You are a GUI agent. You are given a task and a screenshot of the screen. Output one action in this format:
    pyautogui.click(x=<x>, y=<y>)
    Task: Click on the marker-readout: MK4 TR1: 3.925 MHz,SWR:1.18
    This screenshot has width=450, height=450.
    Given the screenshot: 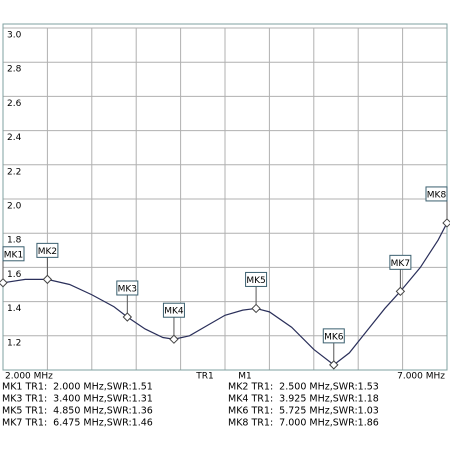 What is the action you would take?
    pyautogui.click(x=303, y=399)
    